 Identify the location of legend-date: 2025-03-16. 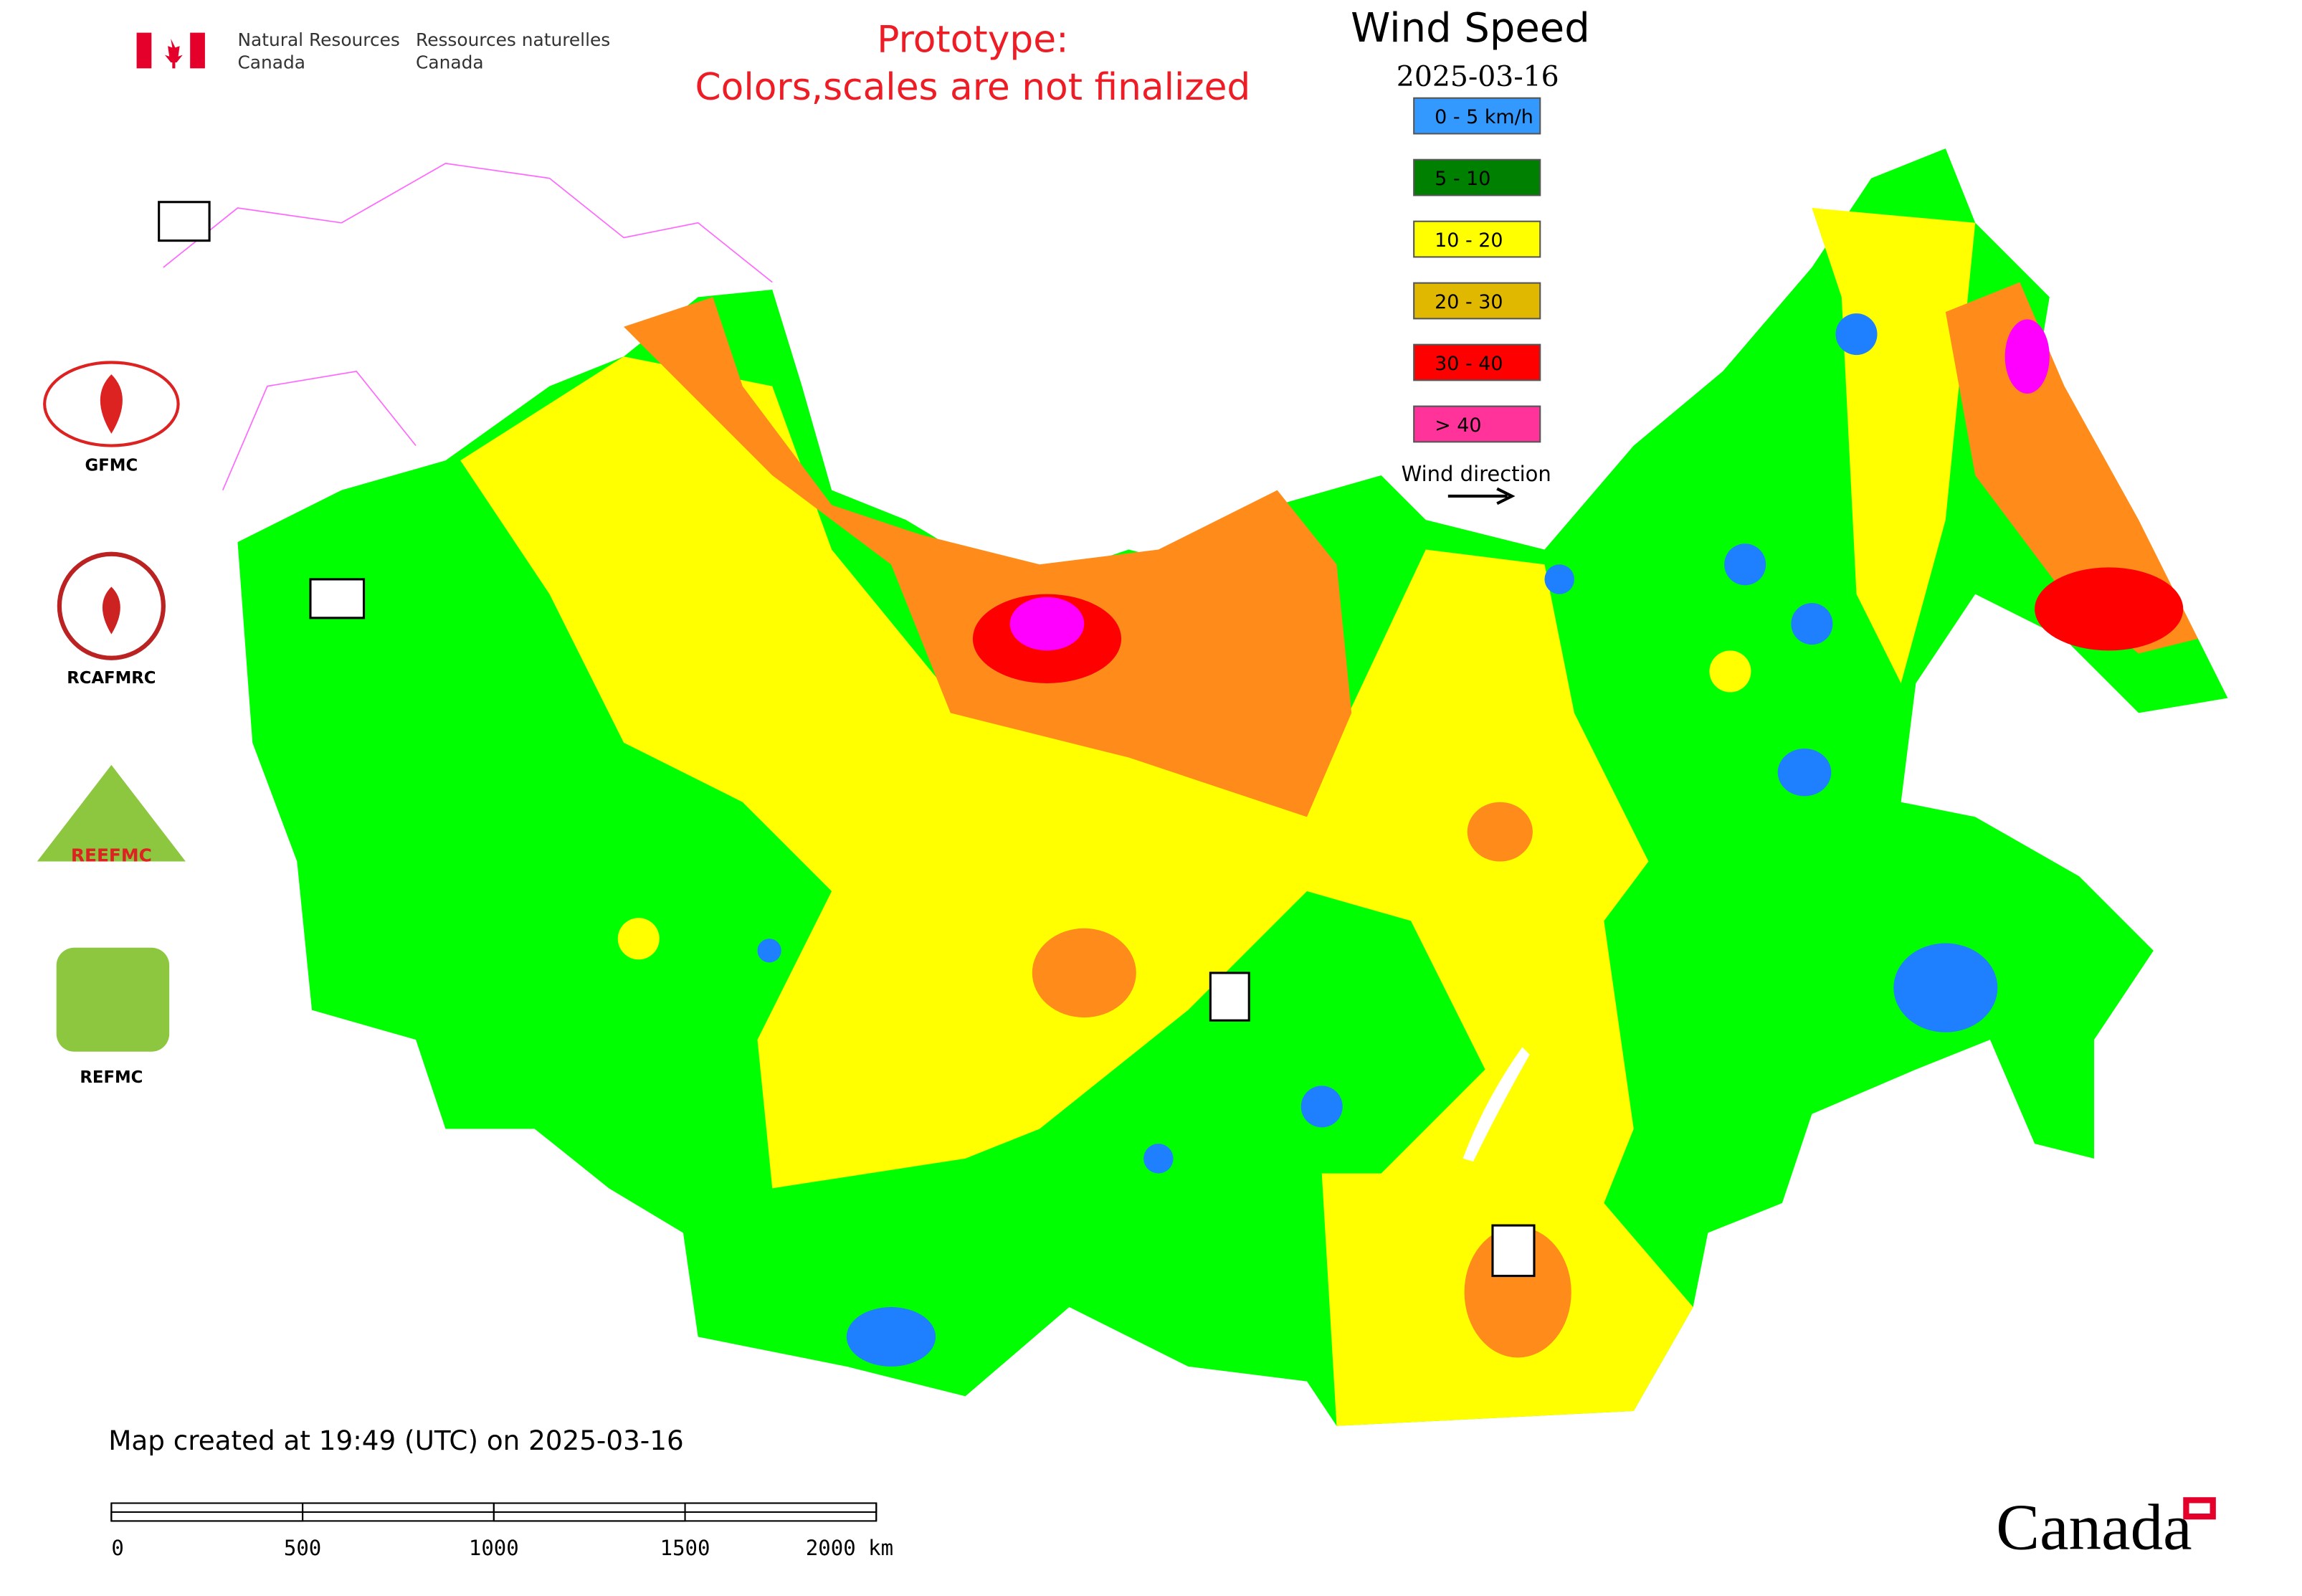
(1478, 76).